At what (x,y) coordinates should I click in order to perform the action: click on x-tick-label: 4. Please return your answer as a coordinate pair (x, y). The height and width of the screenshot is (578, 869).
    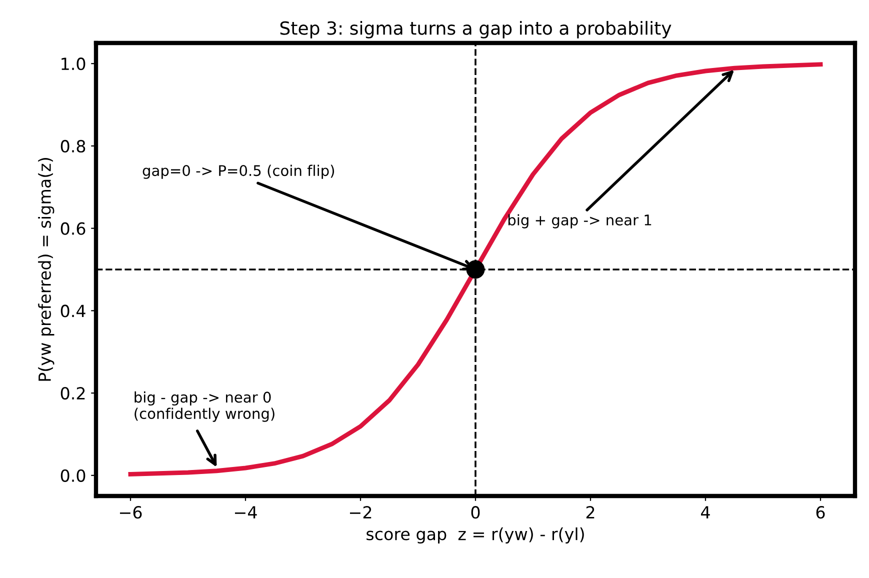
    Looking at the image, I should click on (705, 512).